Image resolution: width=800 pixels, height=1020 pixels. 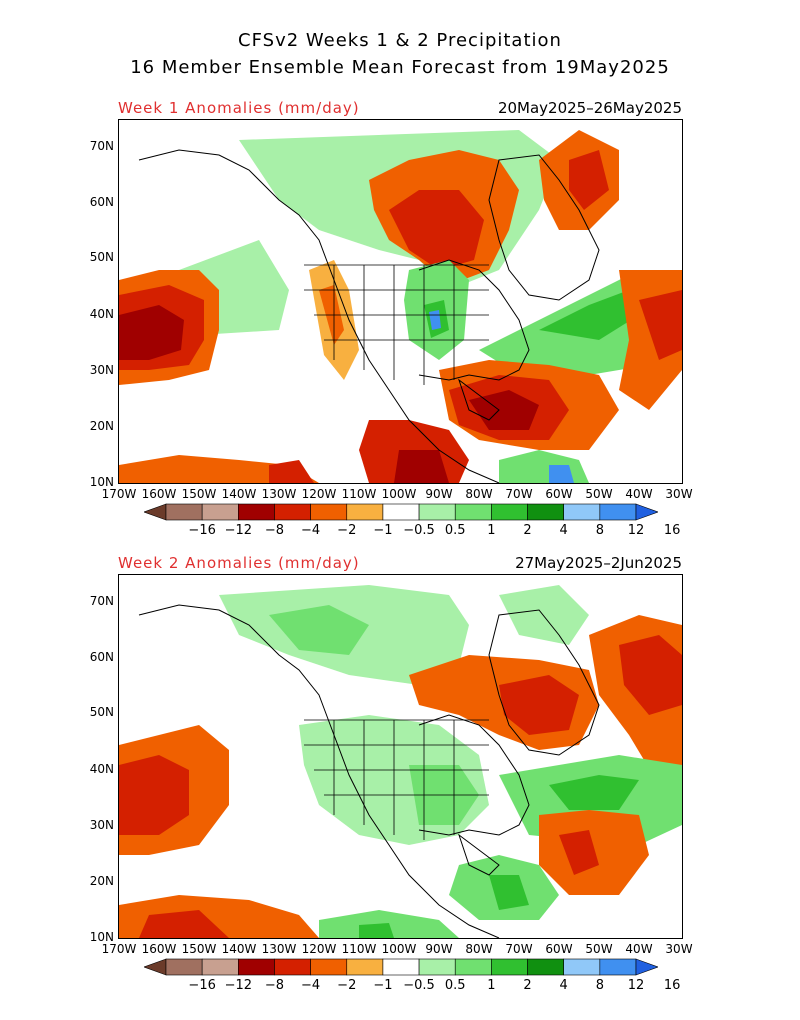 I want to click on lon-label: 140W, so click(x=239, y=494).